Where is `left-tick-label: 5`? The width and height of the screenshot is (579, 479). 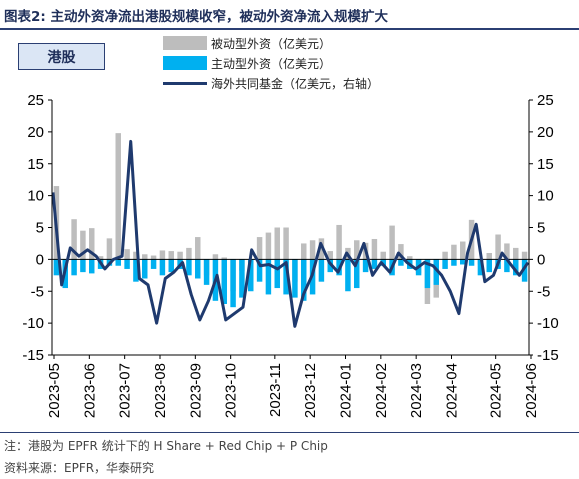 left-tick-label: 5 is located at coordinates (40, 228).